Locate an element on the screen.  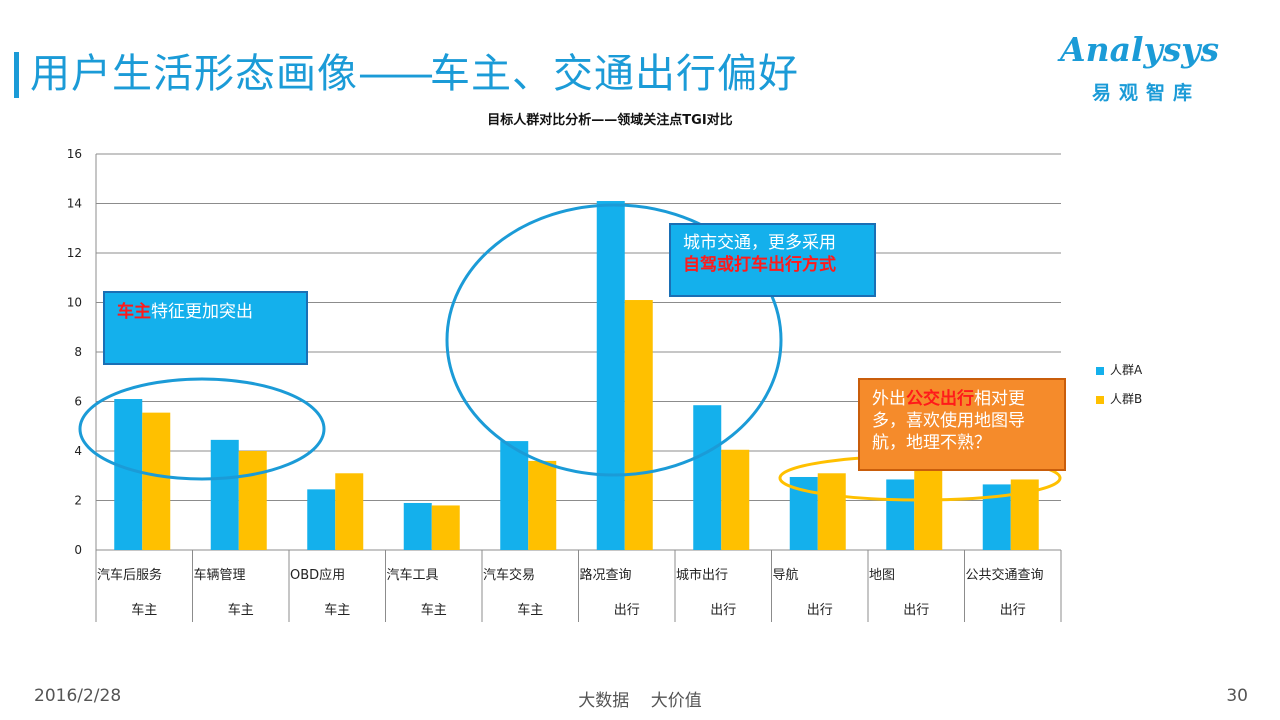
y-tick-label: 2 is located at coordinates (78, 501).